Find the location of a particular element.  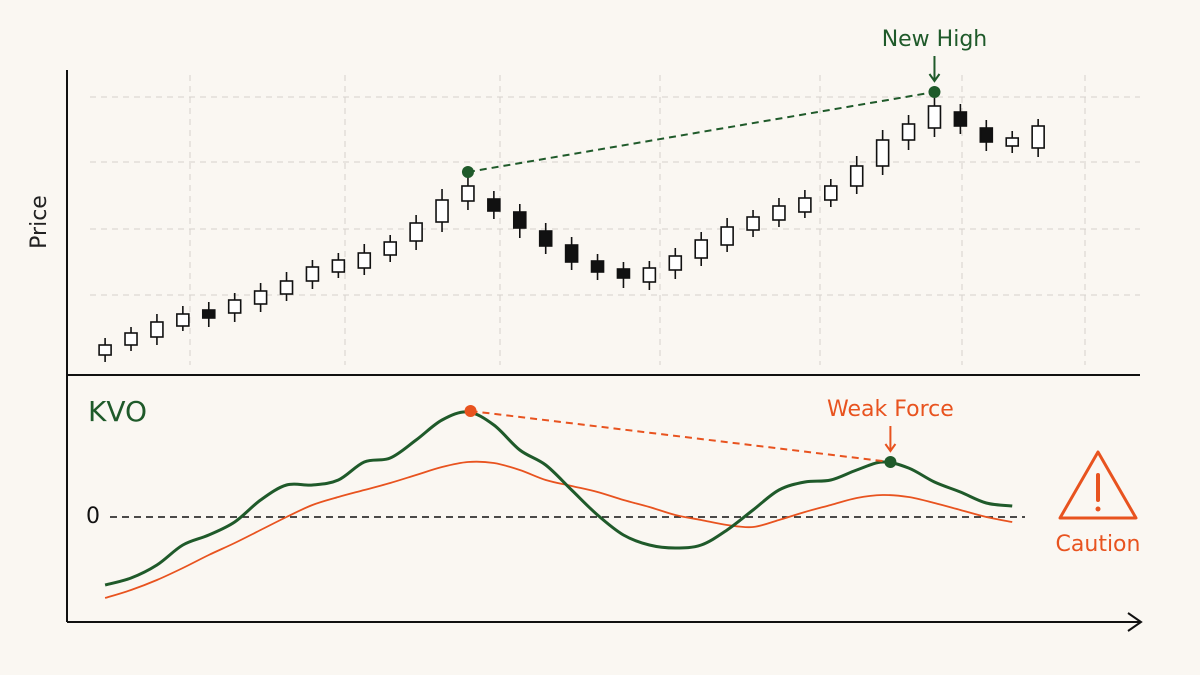

annotation: New High is located at coordinates (935, 39).